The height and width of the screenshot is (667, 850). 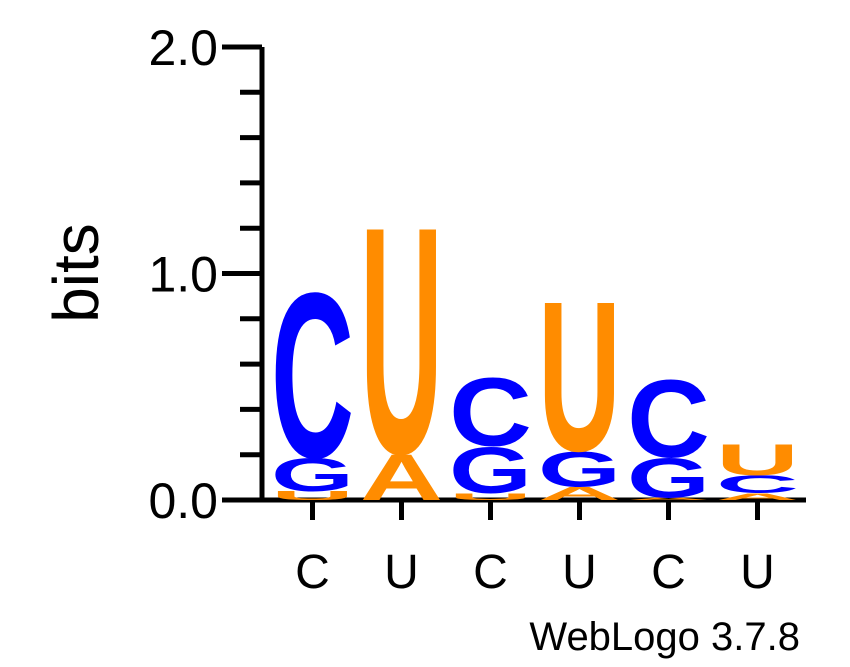 What do you see at coordinates (183, 501) in the screenshot?
I see `y-tick-label: 0.0` at bounding box center [183, 501].